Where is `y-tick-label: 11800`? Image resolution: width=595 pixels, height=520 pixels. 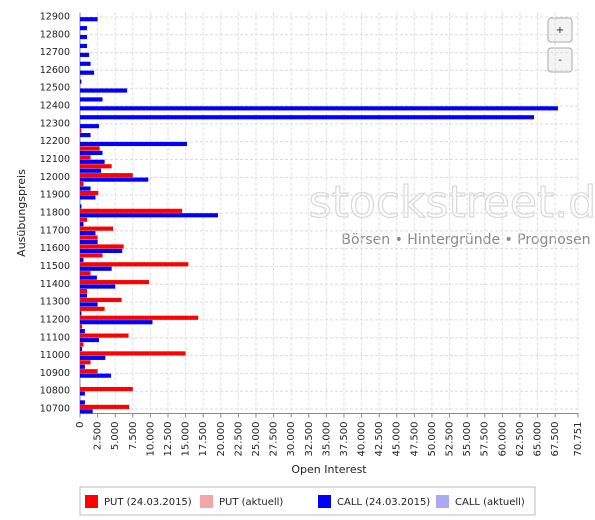
y-tick-label: 11800 is located at coordinates (55, 213).